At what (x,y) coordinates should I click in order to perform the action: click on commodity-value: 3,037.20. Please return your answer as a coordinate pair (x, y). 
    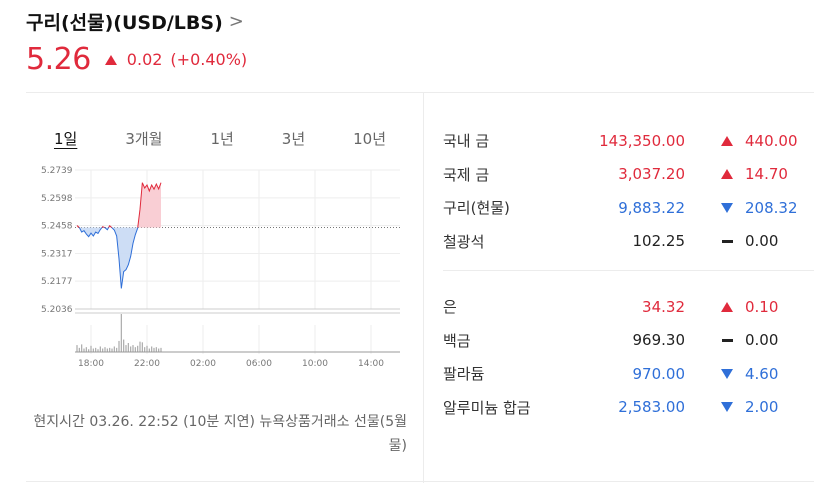
    Looking at the image, I should click on (651, 174).